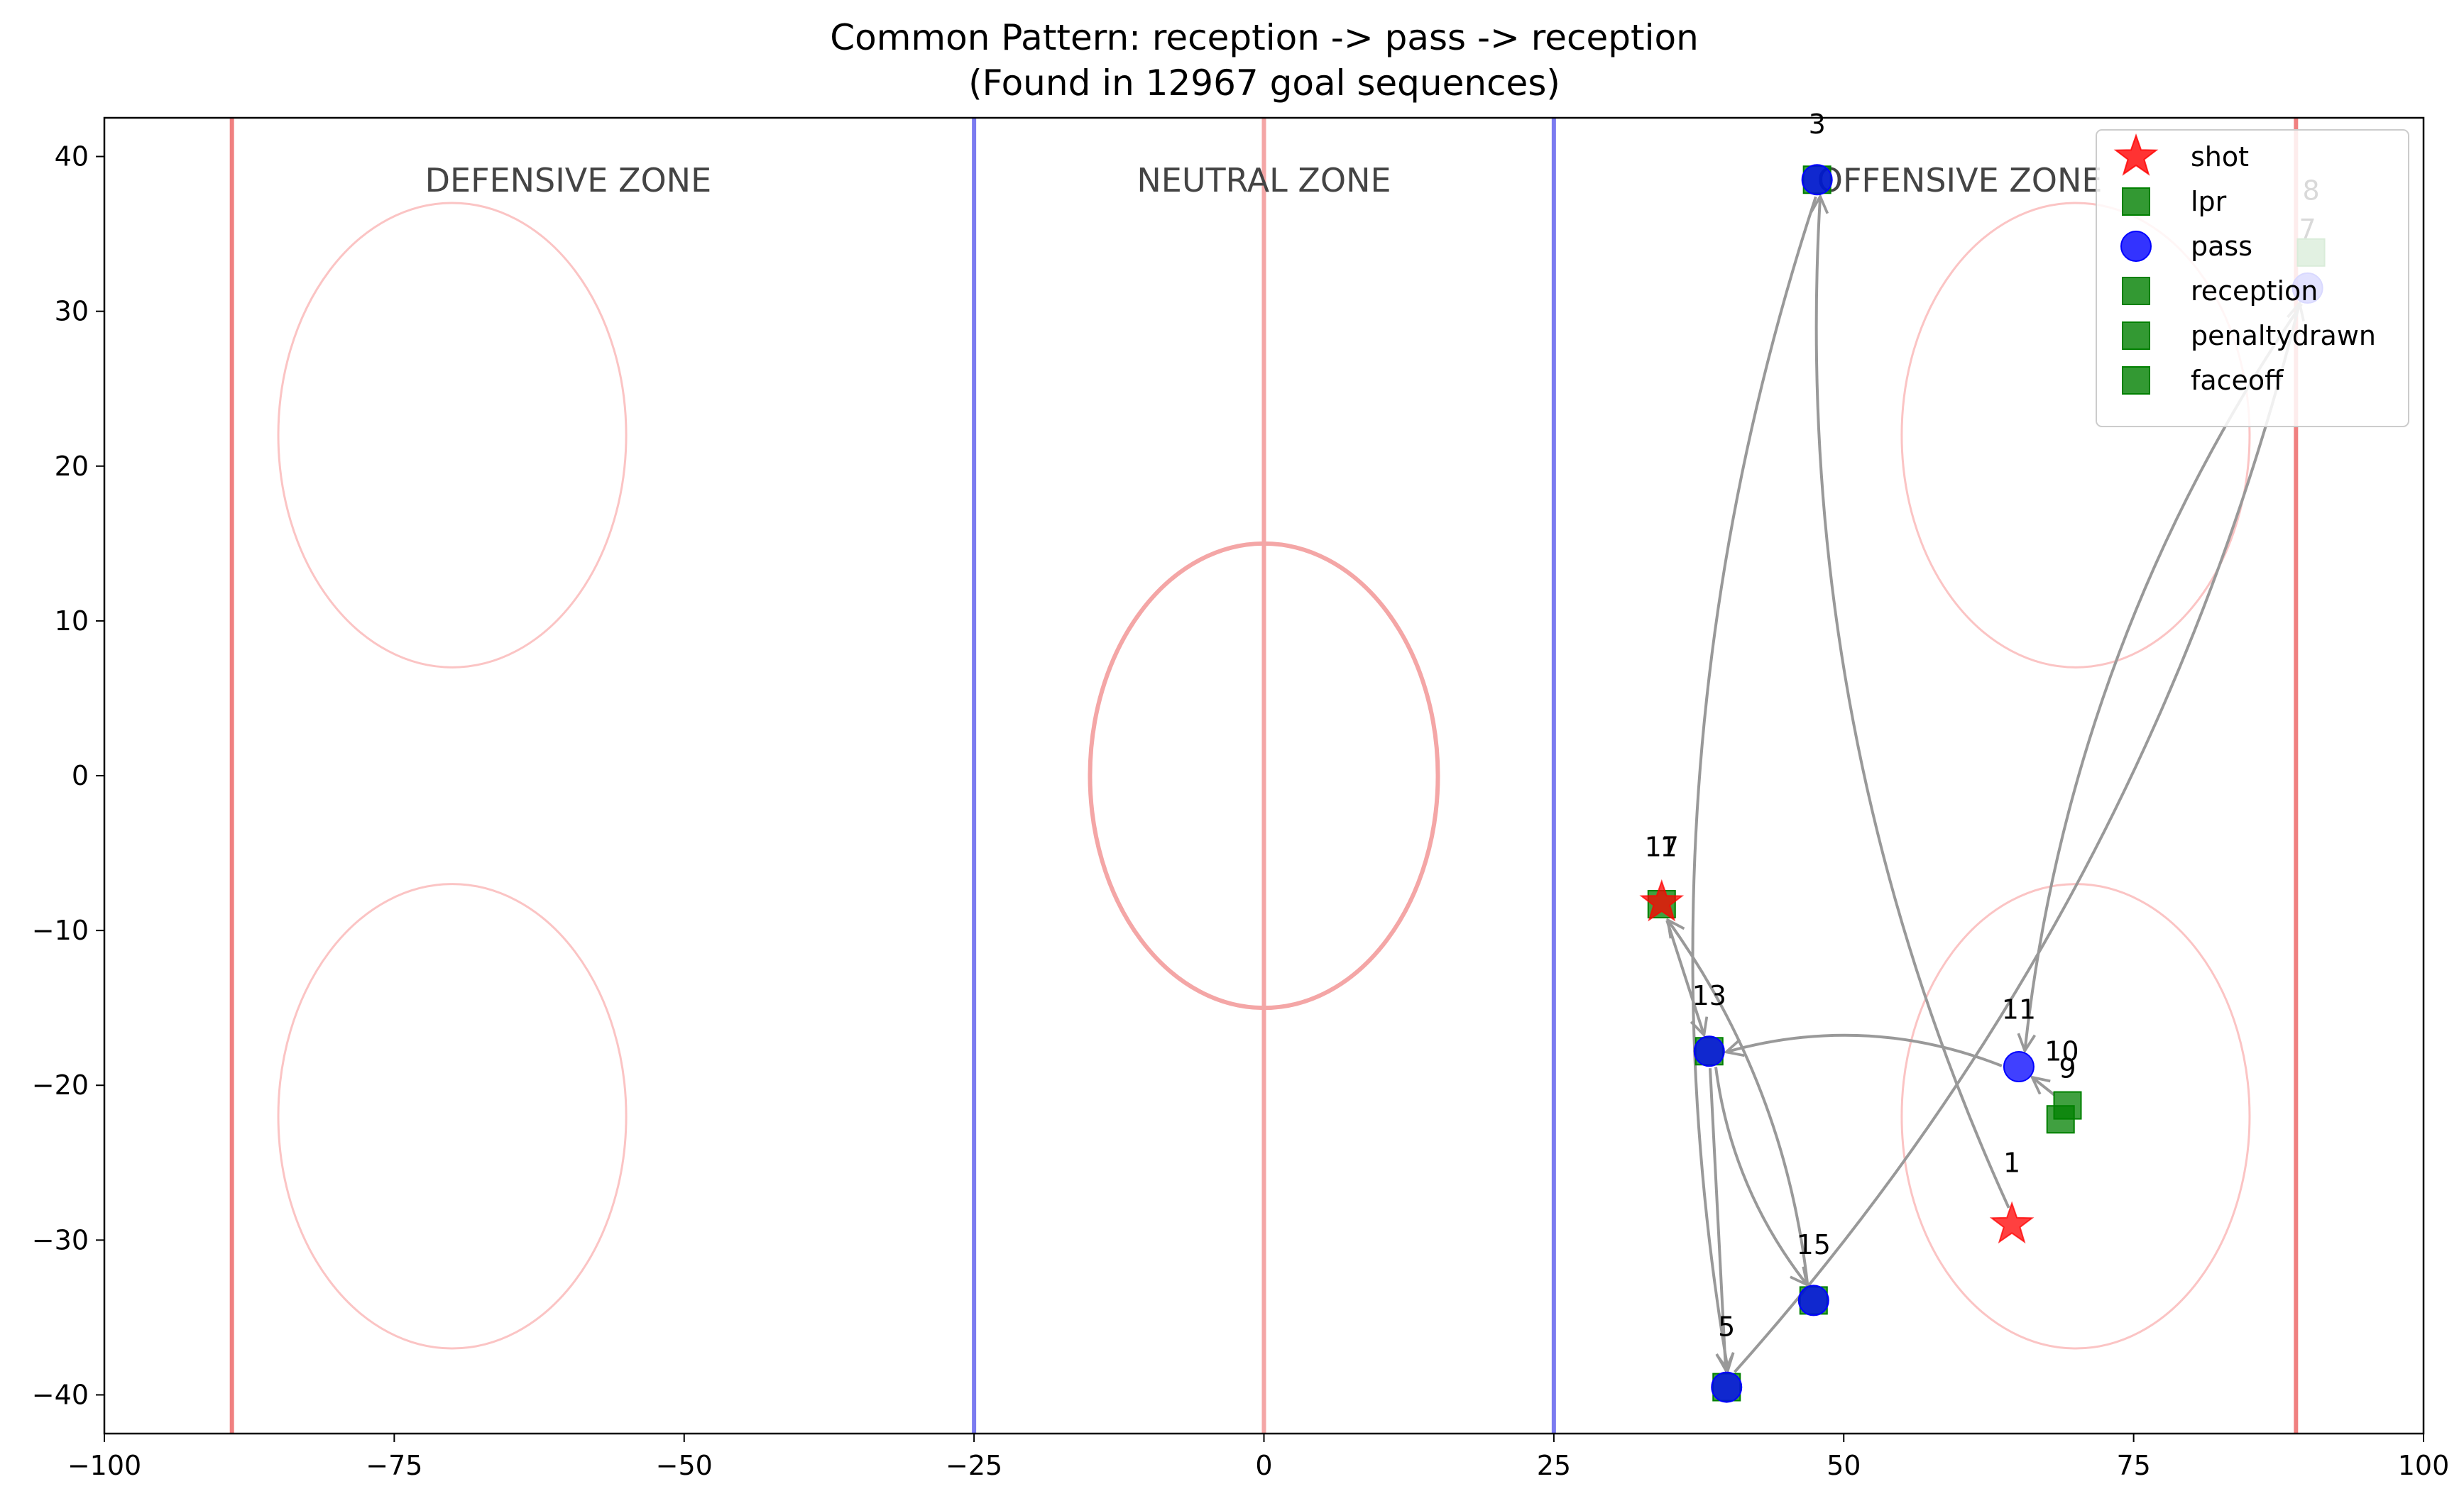 Image resolution: width=2464 pixels, height=1501 pixels. I want to click on legend-marker-lpr, so click(2136, 202).